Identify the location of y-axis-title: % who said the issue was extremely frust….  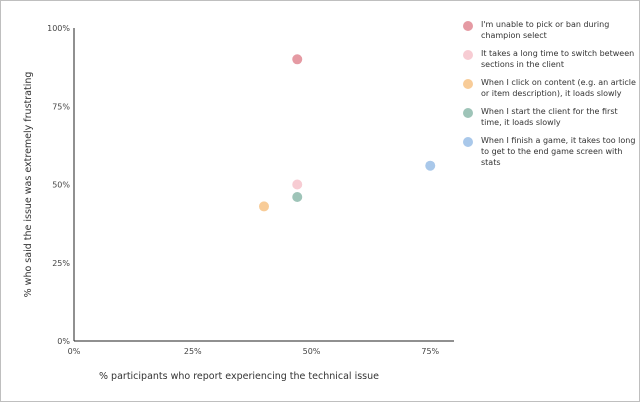
(28, 185).